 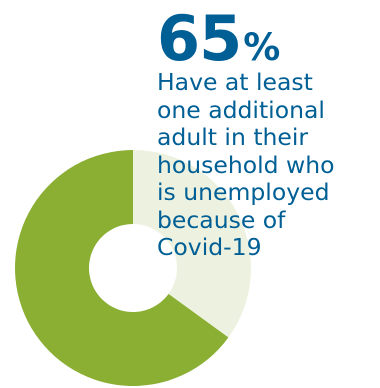 I want to click on caption-line: one additional, so click(x=241, y=109).